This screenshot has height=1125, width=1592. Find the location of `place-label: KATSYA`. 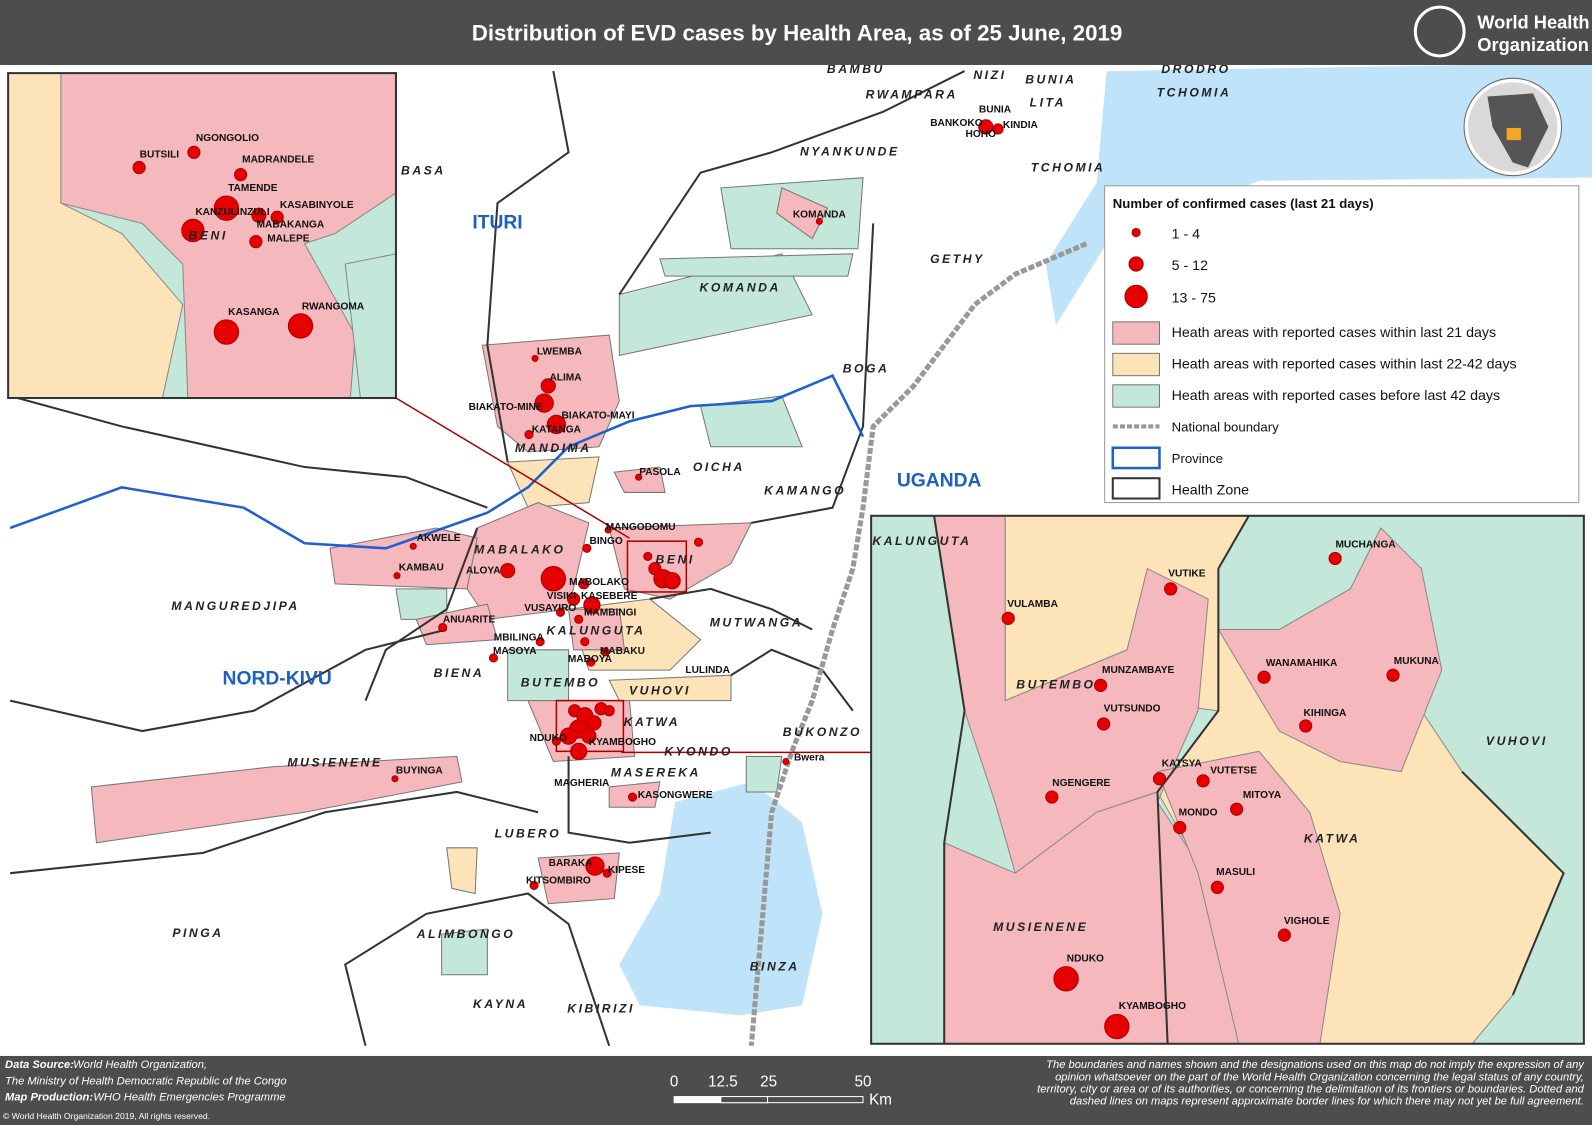

place-label: KATSYA is located at coordinates (1182, 764).